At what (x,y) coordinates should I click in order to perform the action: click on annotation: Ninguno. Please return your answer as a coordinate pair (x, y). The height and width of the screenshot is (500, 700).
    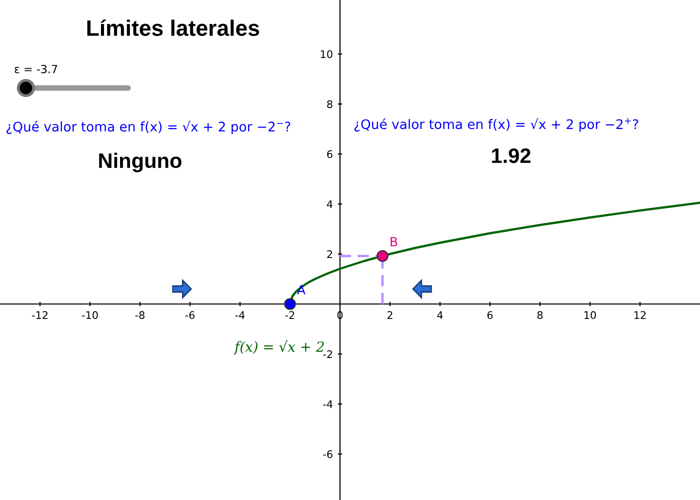
    Looking at the image, I should click on (140, 162).